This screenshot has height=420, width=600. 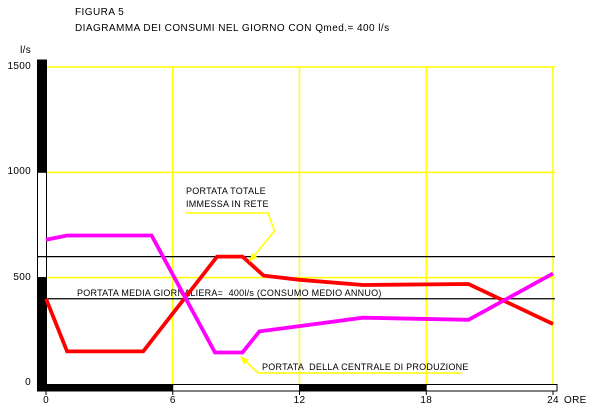 I want to click on production-flow-label: PORTATA DELLA CENTRALE DI PRODUZIONE, so click(x=365, y=367).